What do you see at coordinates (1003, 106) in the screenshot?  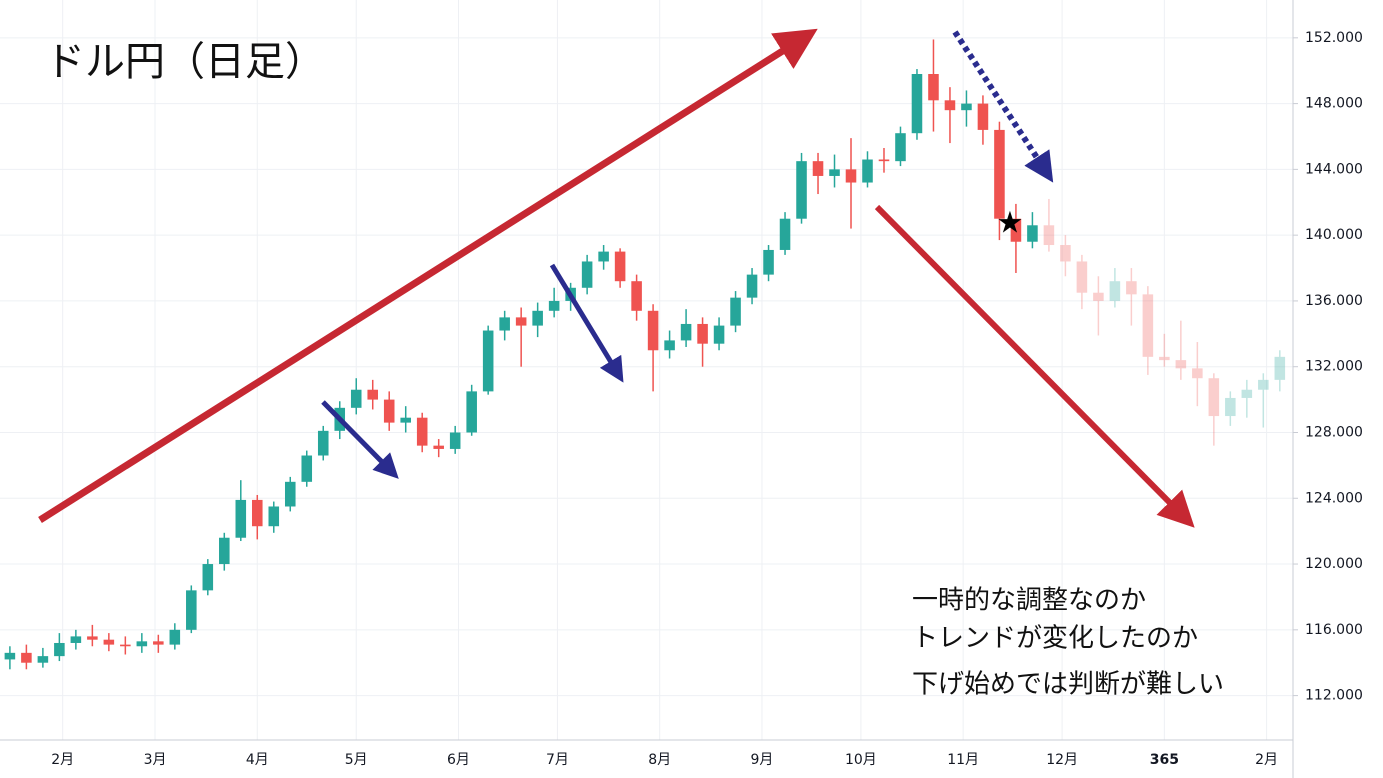 I see `dotted-arrow` at bounding box center [1003, 106].